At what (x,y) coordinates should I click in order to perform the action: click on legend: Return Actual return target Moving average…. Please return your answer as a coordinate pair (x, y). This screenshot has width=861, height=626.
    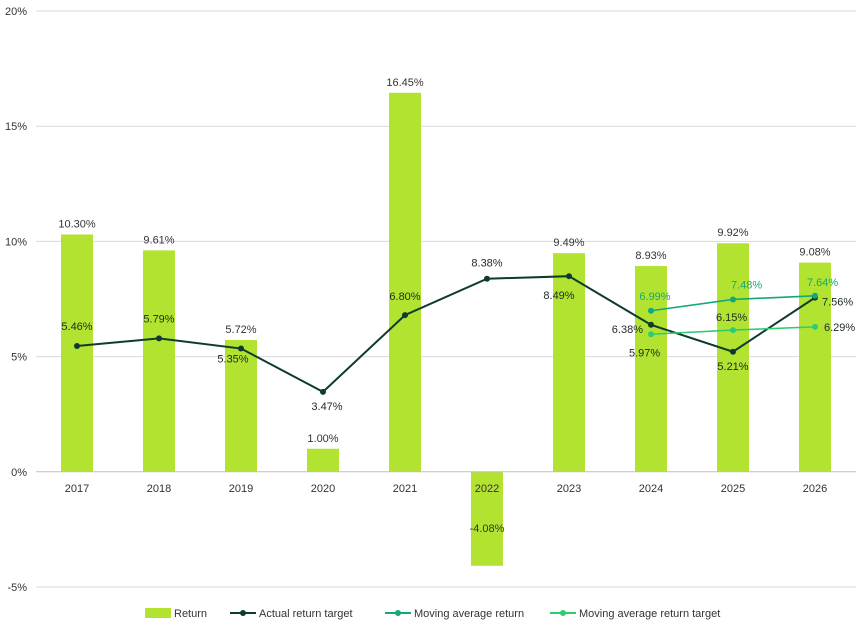
    Looking at the image, I should click on (432, 614).